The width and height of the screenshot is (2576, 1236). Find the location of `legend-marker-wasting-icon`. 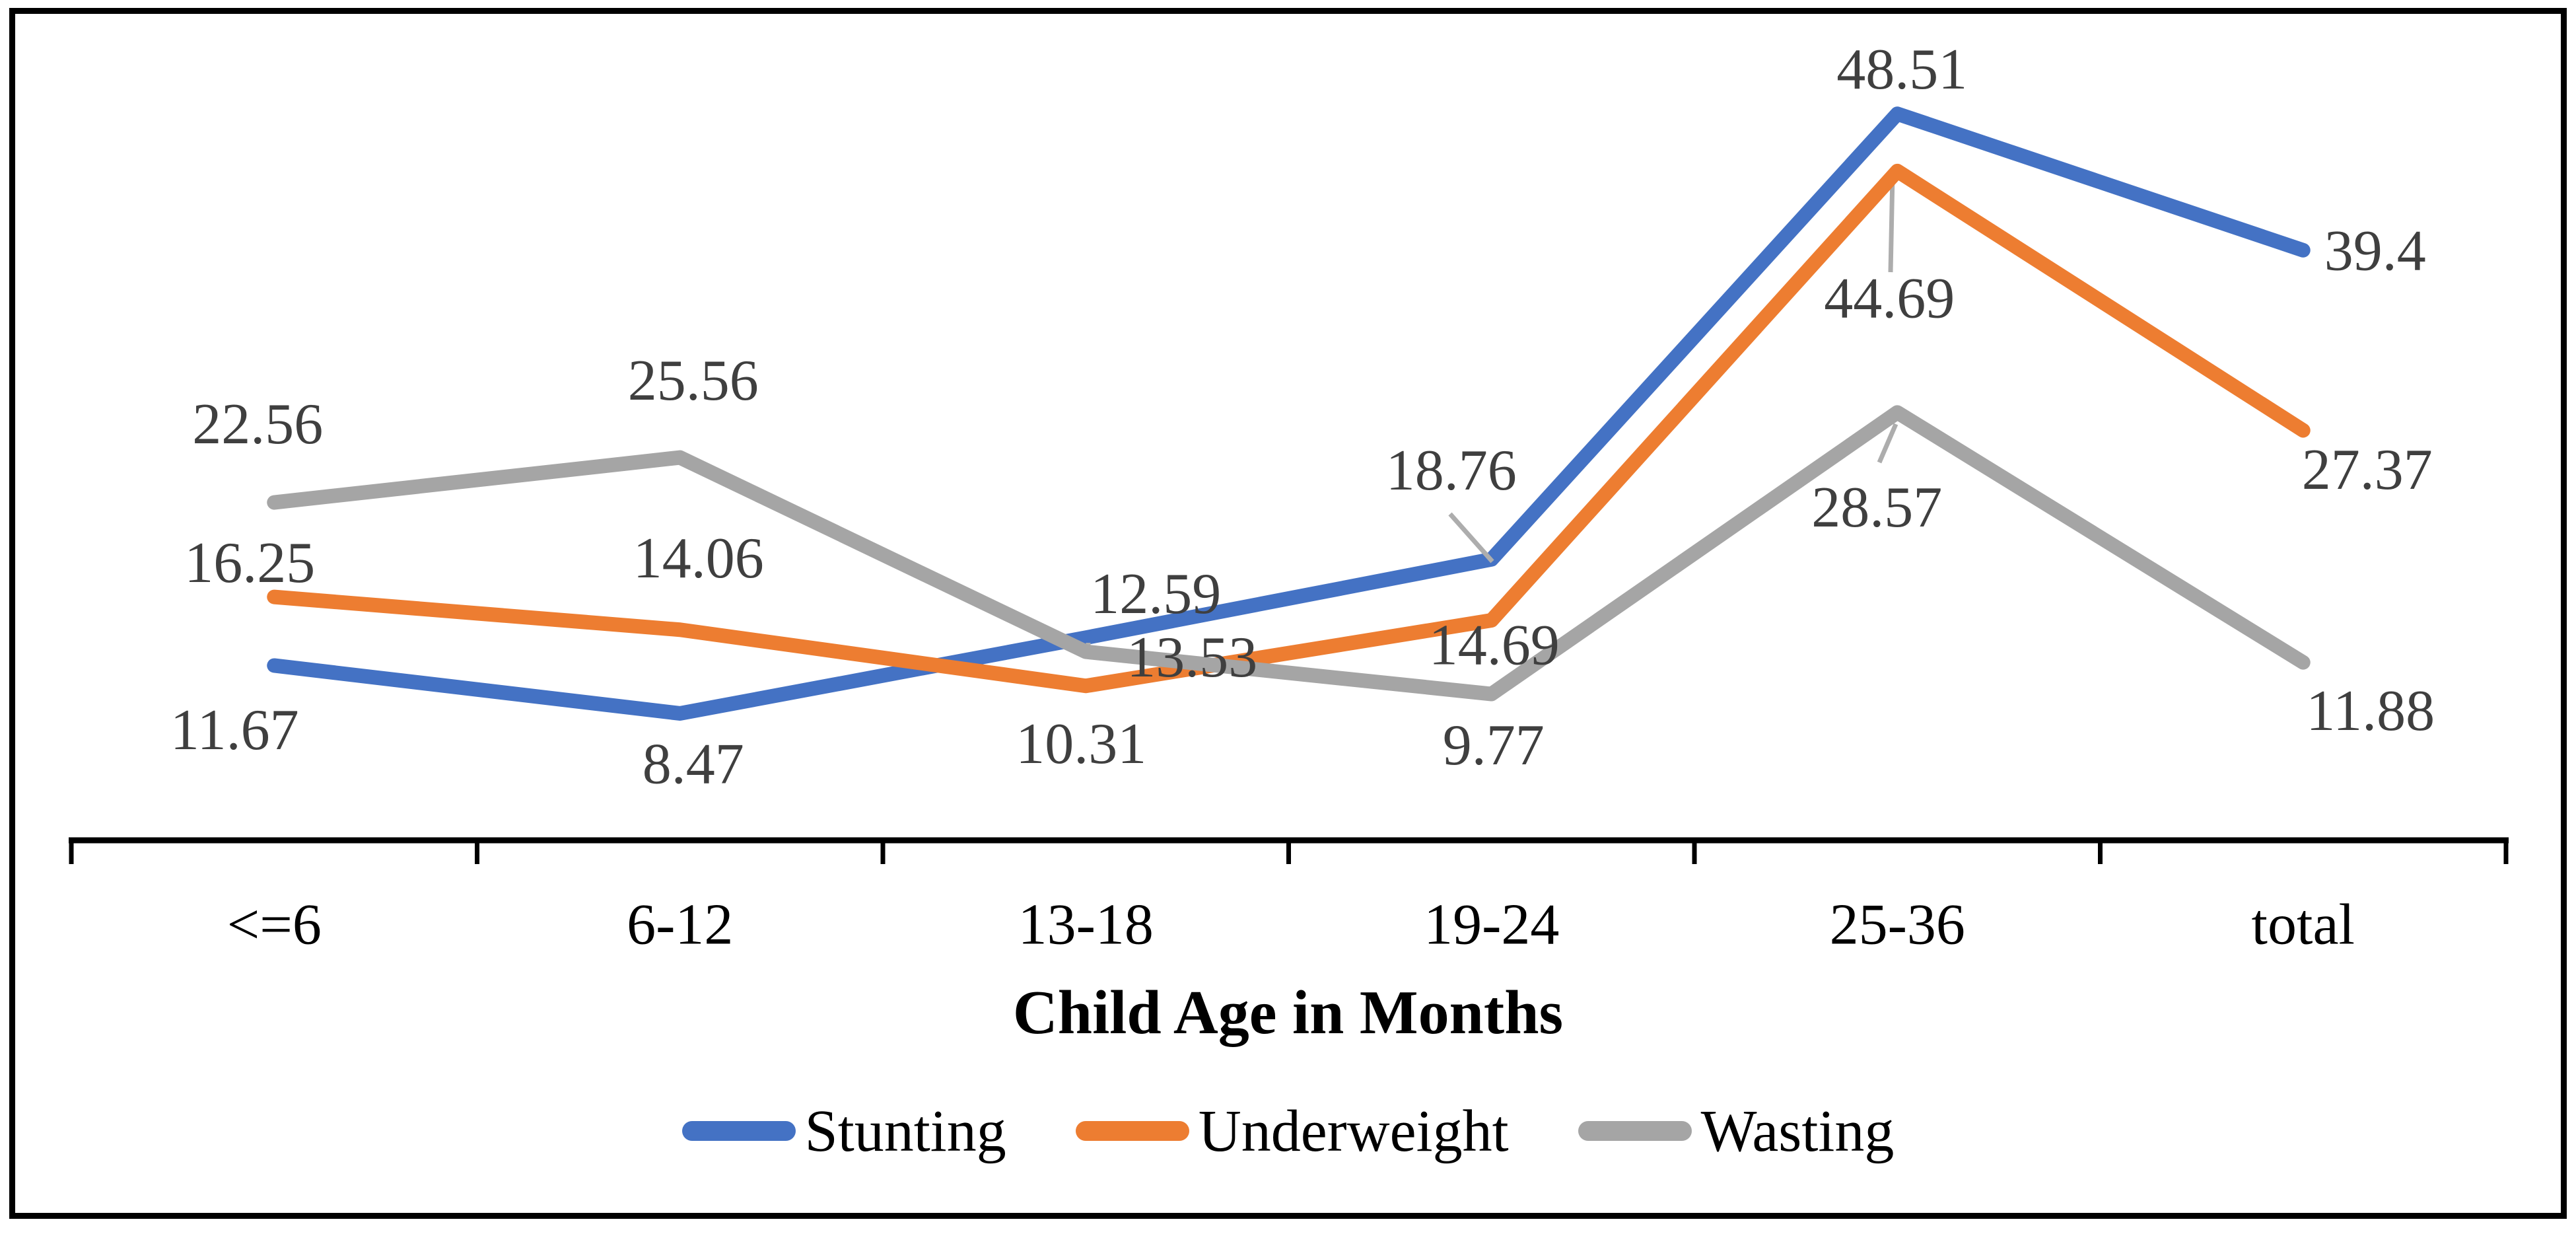

legend-marker-wasting-icon is located at coordinates (1635, 1131).